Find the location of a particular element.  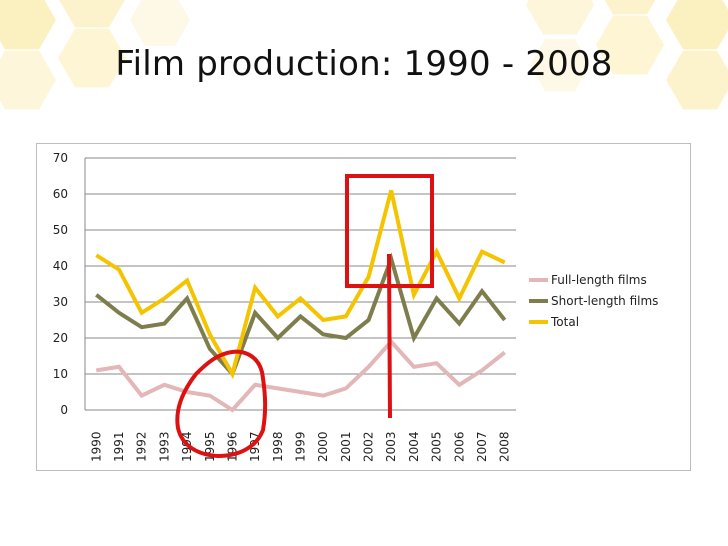

y-tick-label: 20 is located at coordinates (60, 338).